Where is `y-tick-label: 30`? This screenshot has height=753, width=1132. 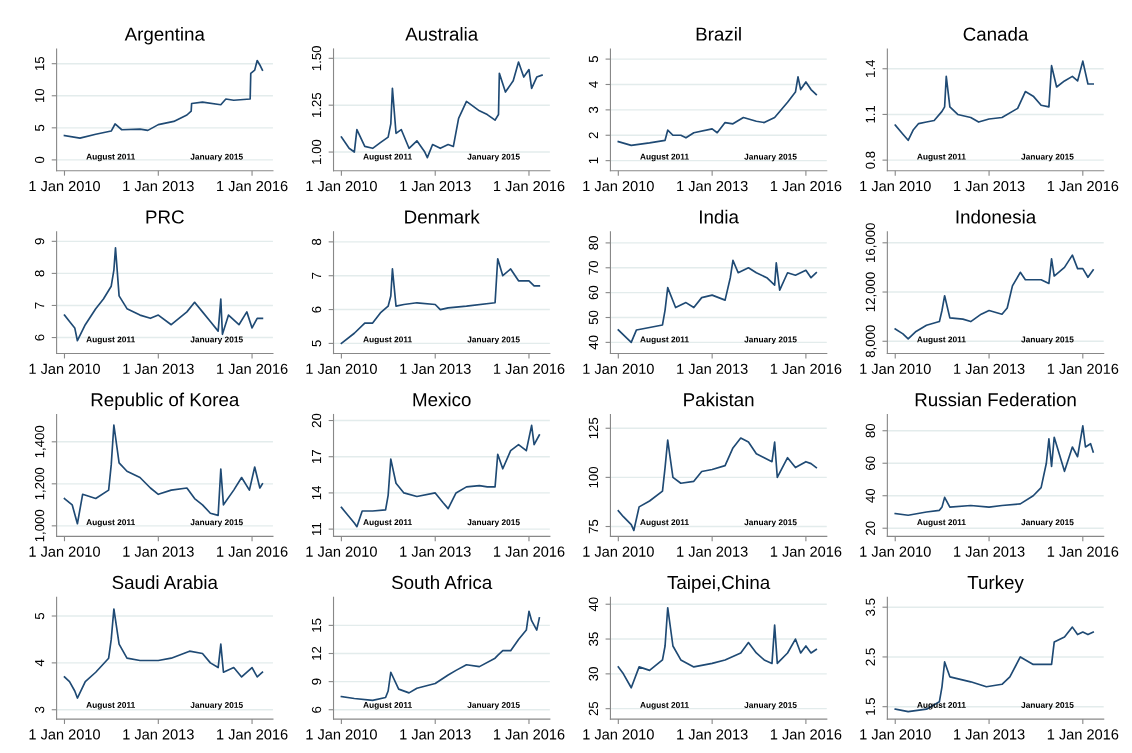 y-tick-label: 30 is located at coordinates (593, 674).